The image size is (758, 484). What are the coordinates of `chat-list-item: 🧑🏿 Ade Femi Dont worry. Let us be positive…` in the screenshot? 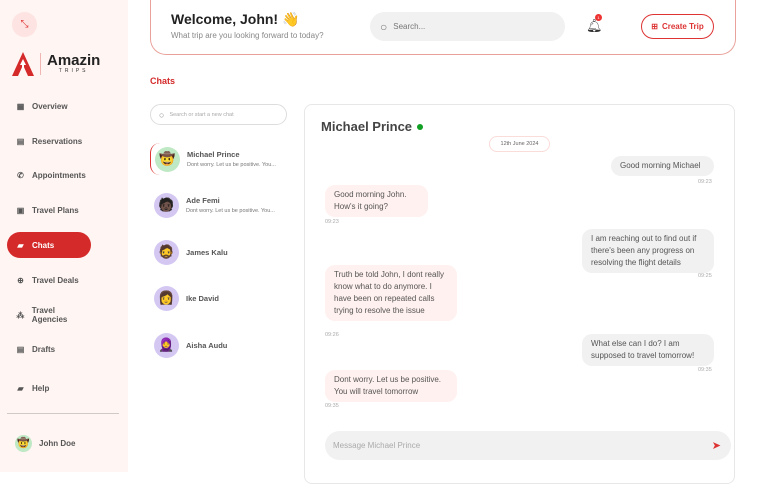 It's located at (220, 205).